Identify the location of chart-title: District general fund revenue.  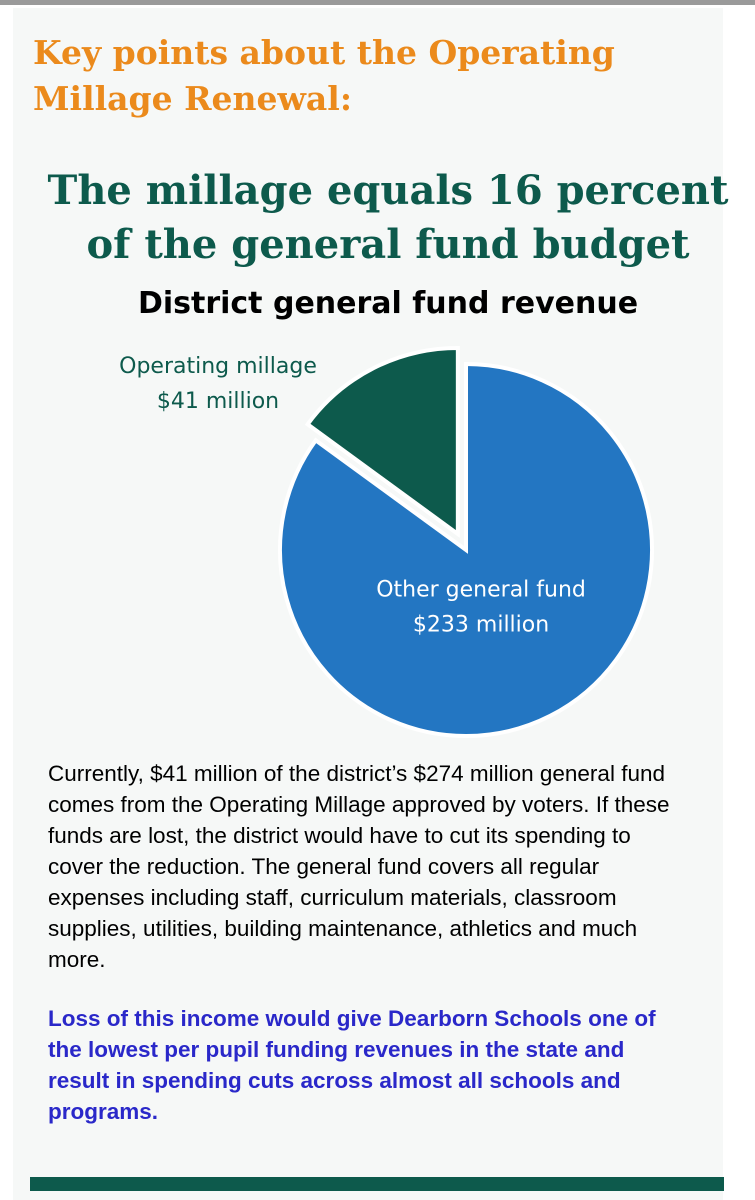
(388, 303).